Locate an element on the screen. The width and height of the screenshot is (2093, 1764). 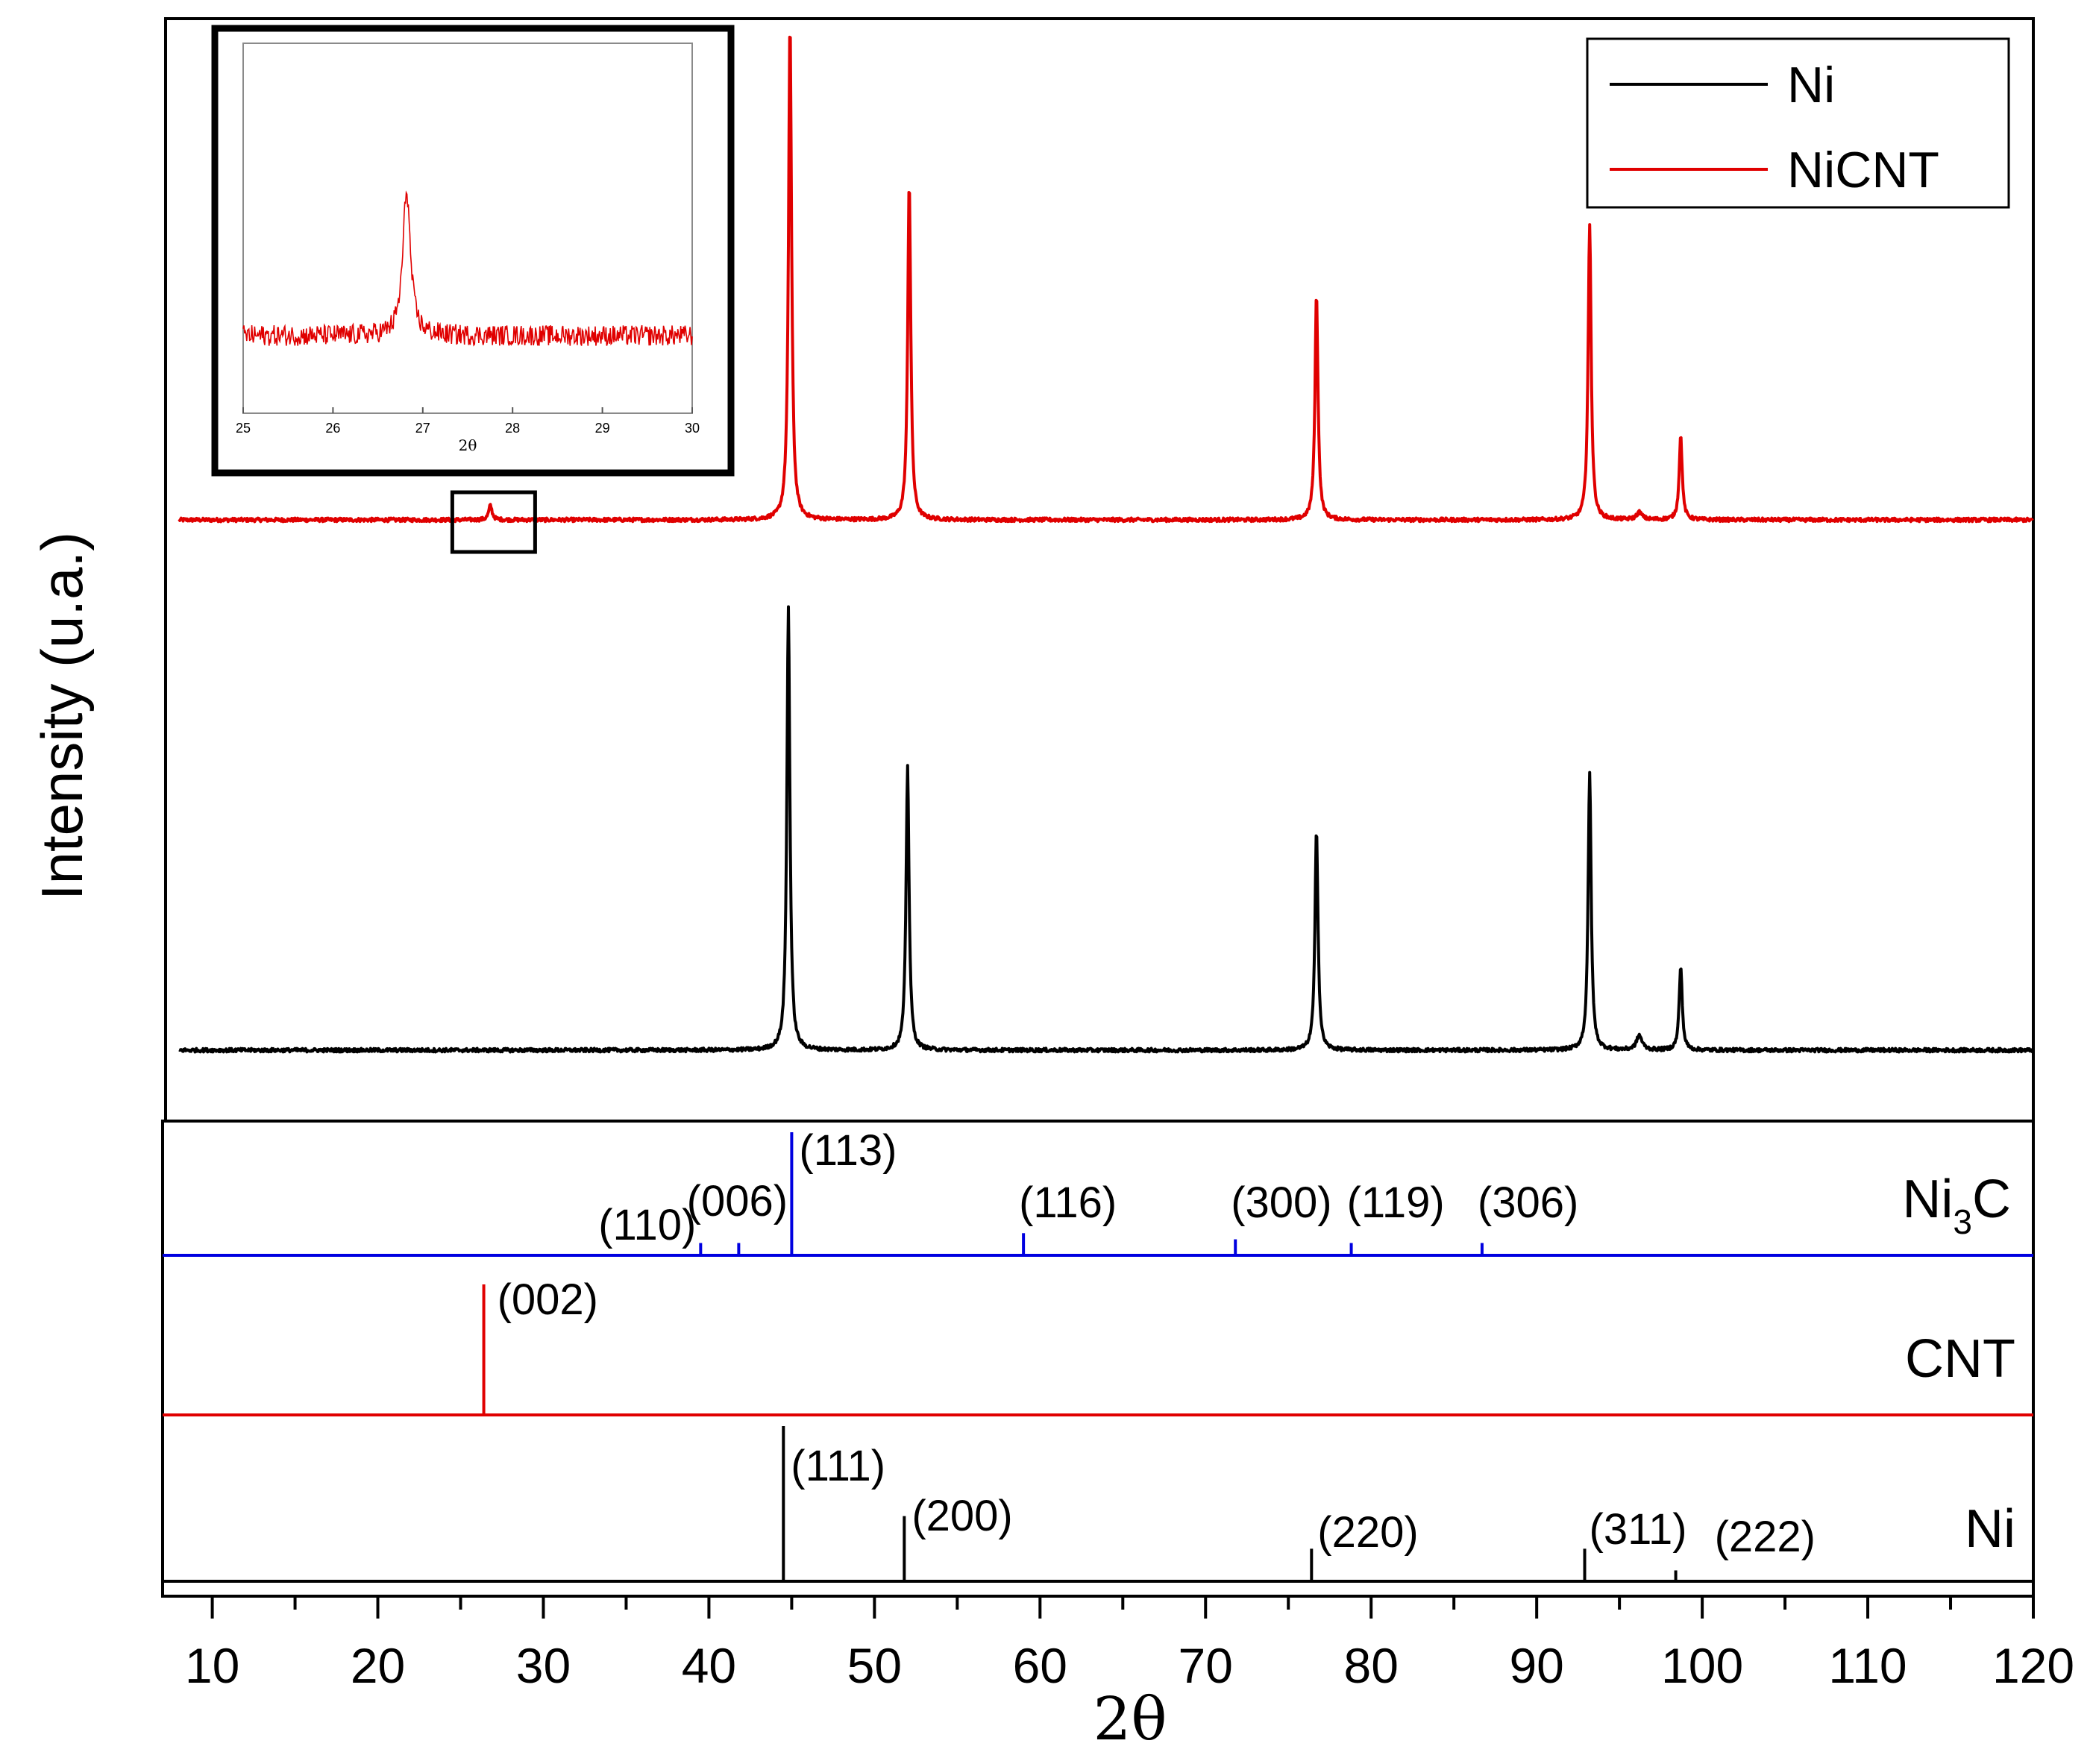
inset-series-nicnt is located at coordinates (467, 268).